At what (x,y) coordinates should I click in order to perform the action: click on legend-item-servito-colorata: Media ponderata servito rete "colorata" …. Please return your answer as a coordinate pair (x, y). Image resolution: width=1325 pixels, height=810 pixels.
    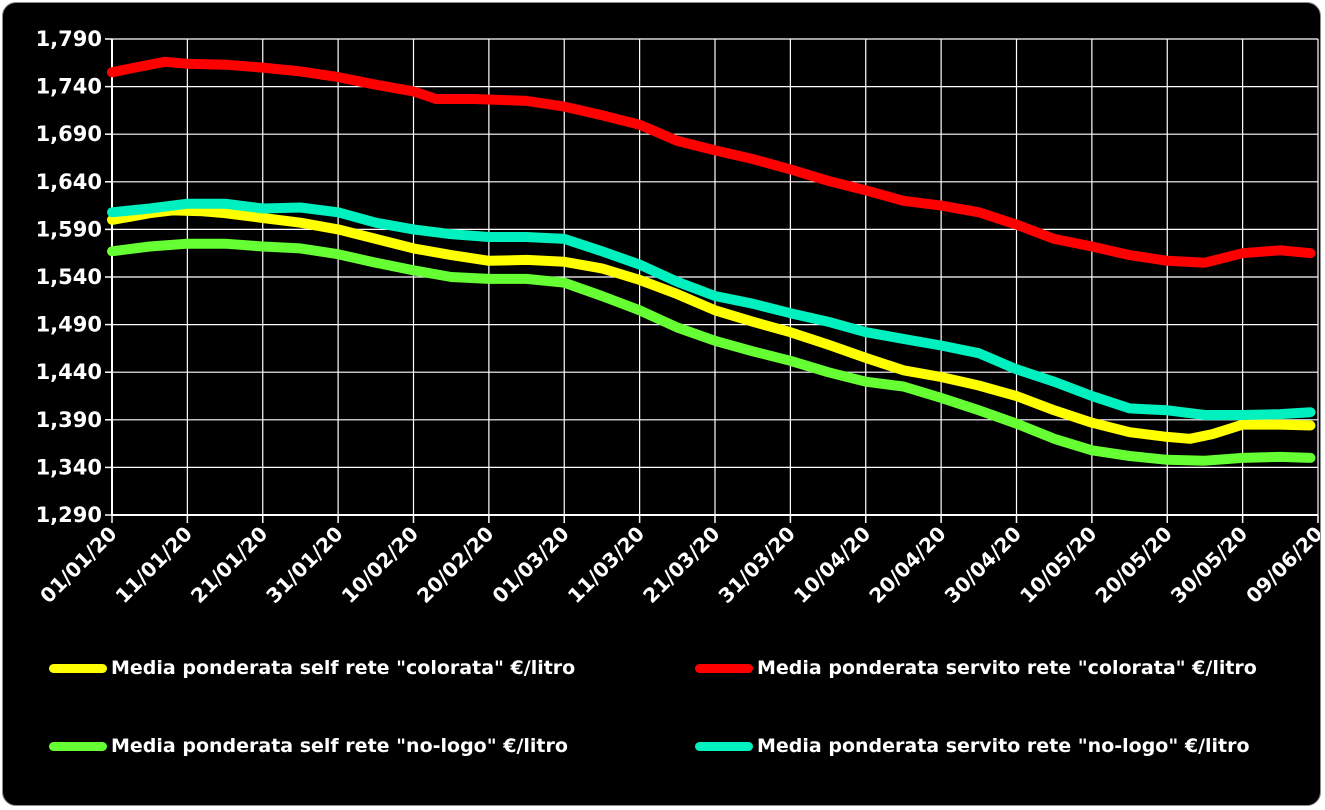
    Looking at the image, I should click on (976, 668).